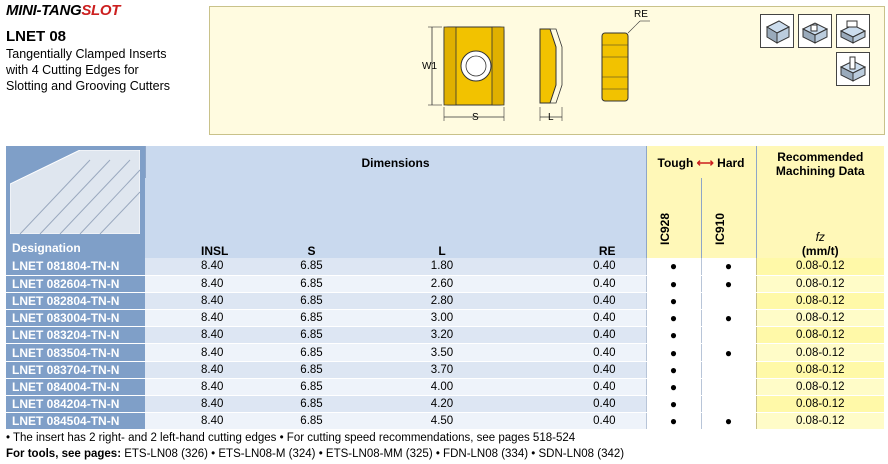 Image resolution: width=888 pixels, height=464 pixels. I want to click on brand-name-part1: MINI-TANG, so click(44, 10).